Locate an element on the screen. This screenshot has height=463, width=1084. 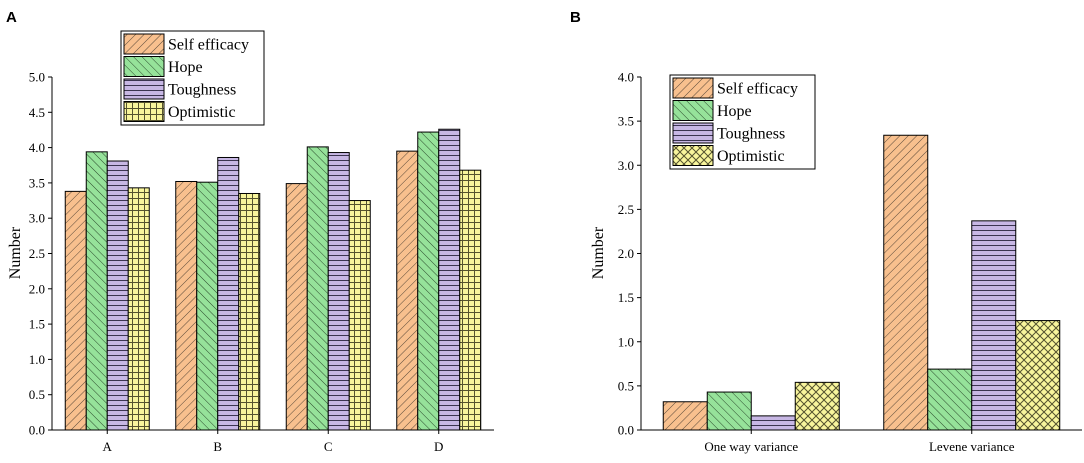
chart-a-bar-self-efficacy-b is located at coordinates (186, 305).